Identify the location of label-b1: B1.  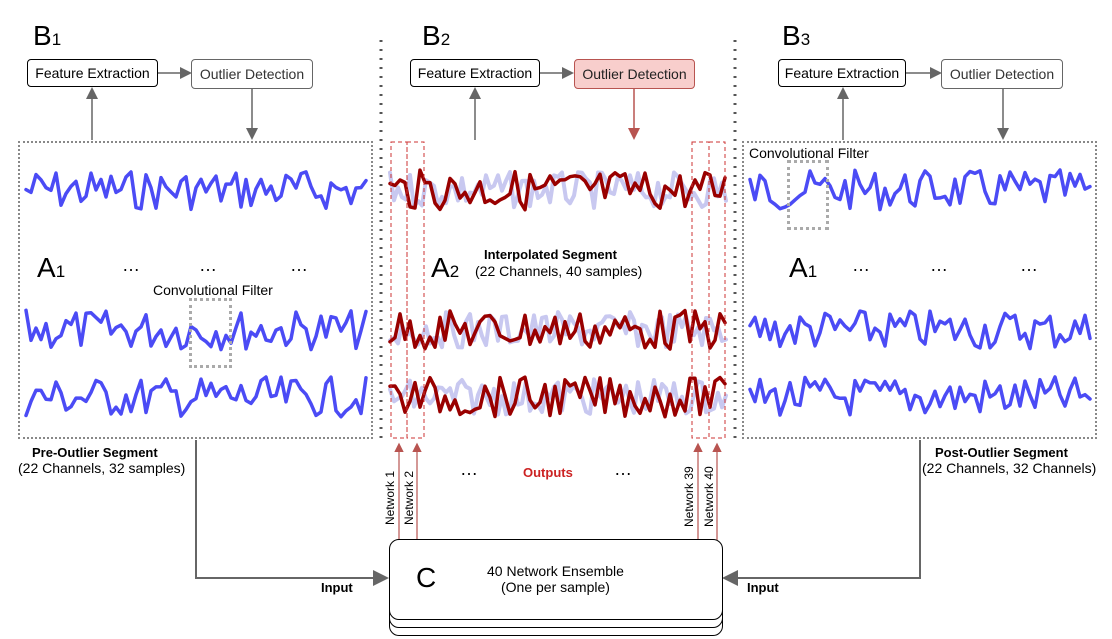
(47, 36).